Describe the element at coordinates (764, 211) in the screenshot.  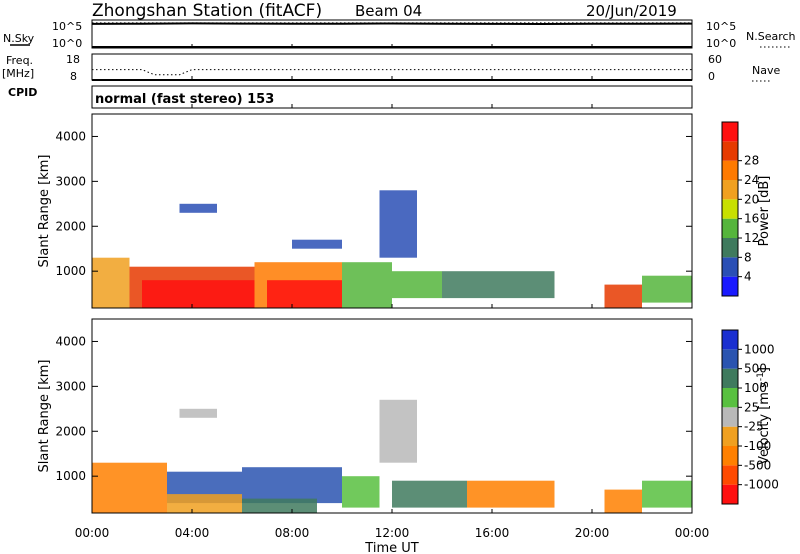
I see `power-colorbar-label: Power [dB]` at that location.